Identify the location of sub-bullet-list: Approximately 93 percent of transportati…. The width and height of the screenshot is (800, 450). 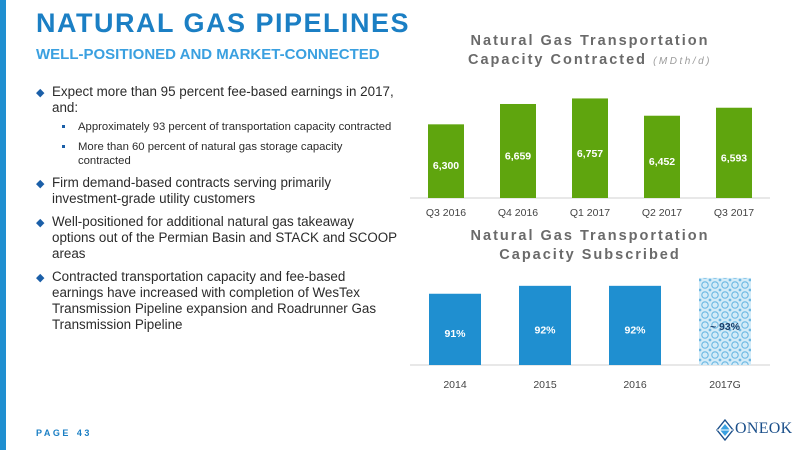
(225, 144).